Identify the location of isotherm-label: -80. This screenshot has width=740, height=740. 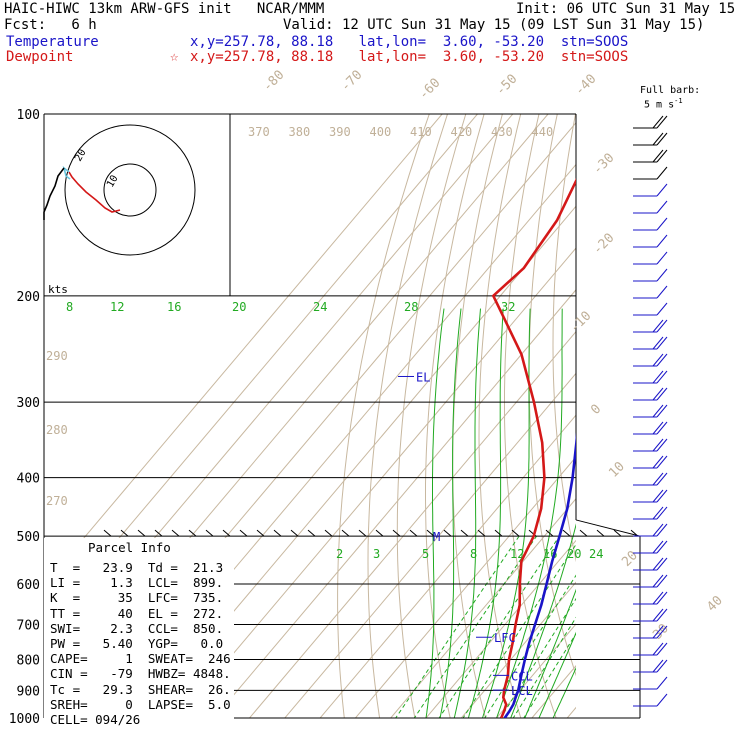
(273, 81).